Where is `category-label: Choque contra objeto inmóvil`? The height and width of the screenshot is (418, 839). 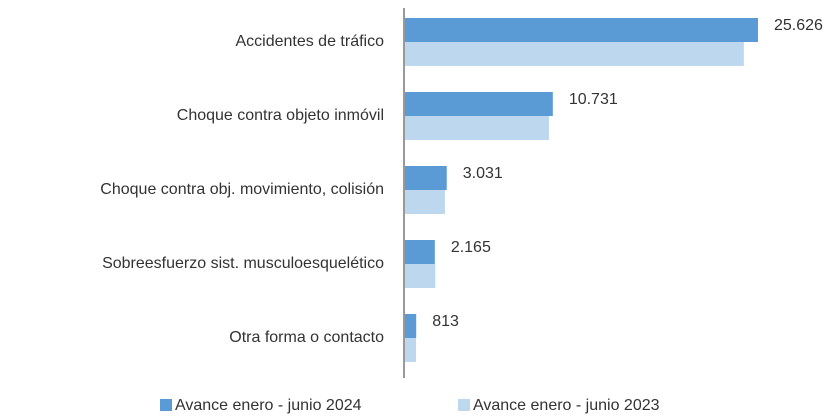 category-label: Choque contra objeto inmóvil is located at coordinates (280, 115).